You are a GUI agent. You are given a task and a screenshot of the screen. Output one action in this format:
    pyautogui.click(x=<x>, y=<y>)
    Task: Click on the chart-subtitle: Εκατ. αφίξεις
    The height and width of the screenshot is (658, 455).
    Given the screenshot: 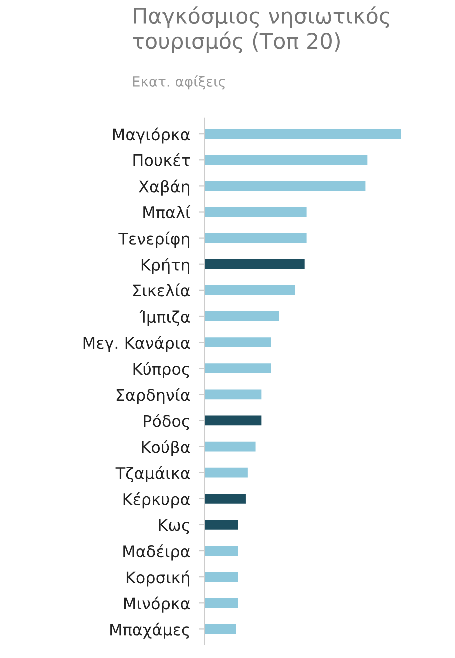 What is the action you would take?
    pyautogui.click(x=179, y=83)
    